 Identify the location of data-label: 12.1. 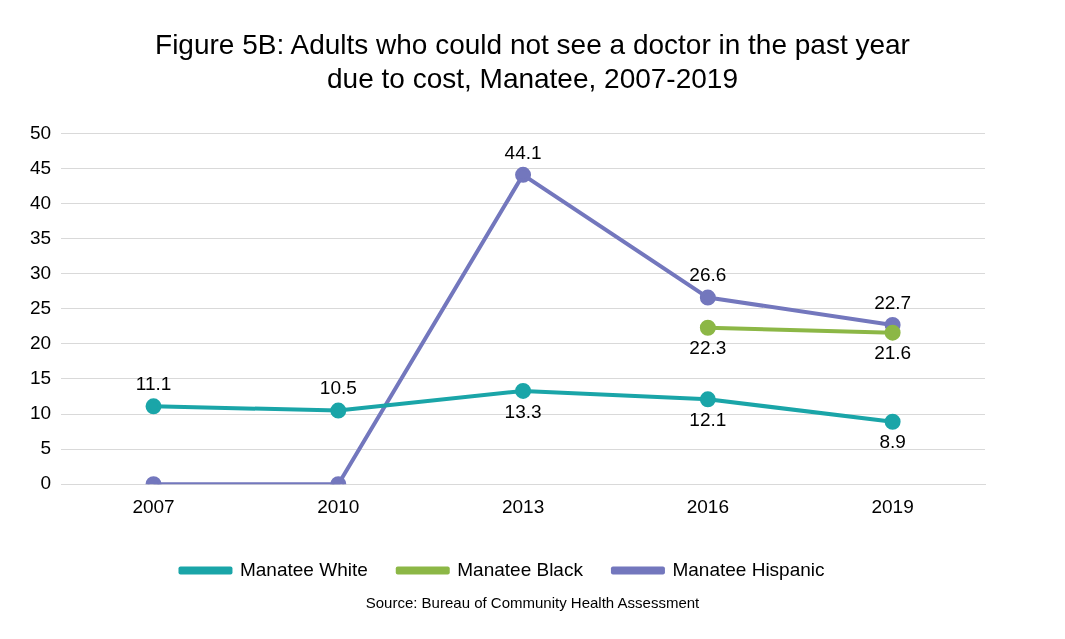
(708, 420).